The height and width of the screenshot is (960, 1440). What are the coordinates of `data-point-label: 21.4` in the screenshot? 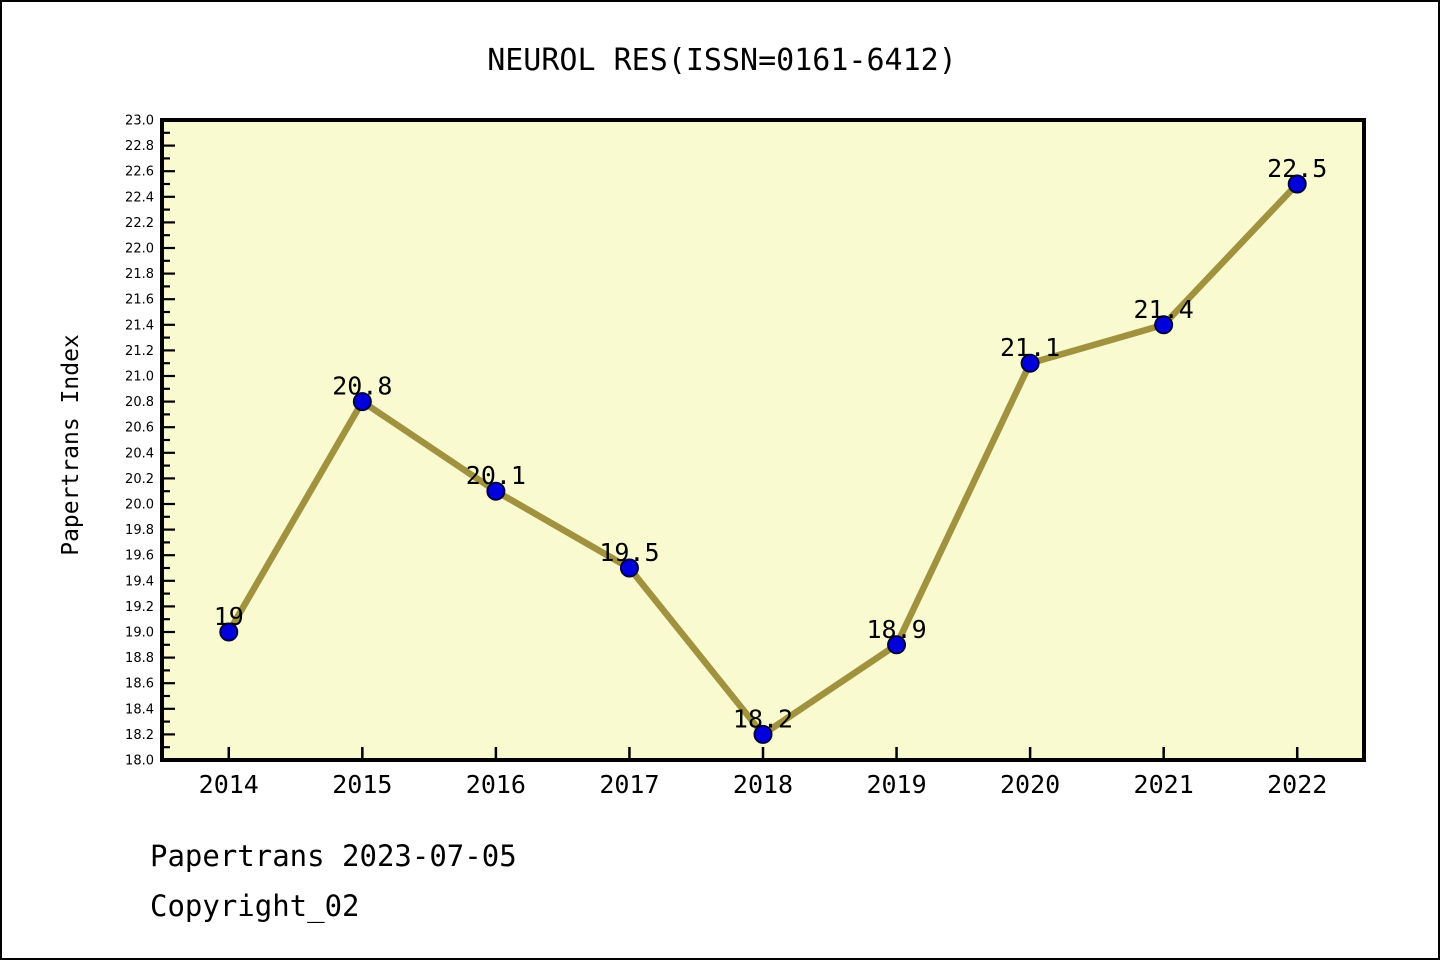 It's located at (1164, 309).